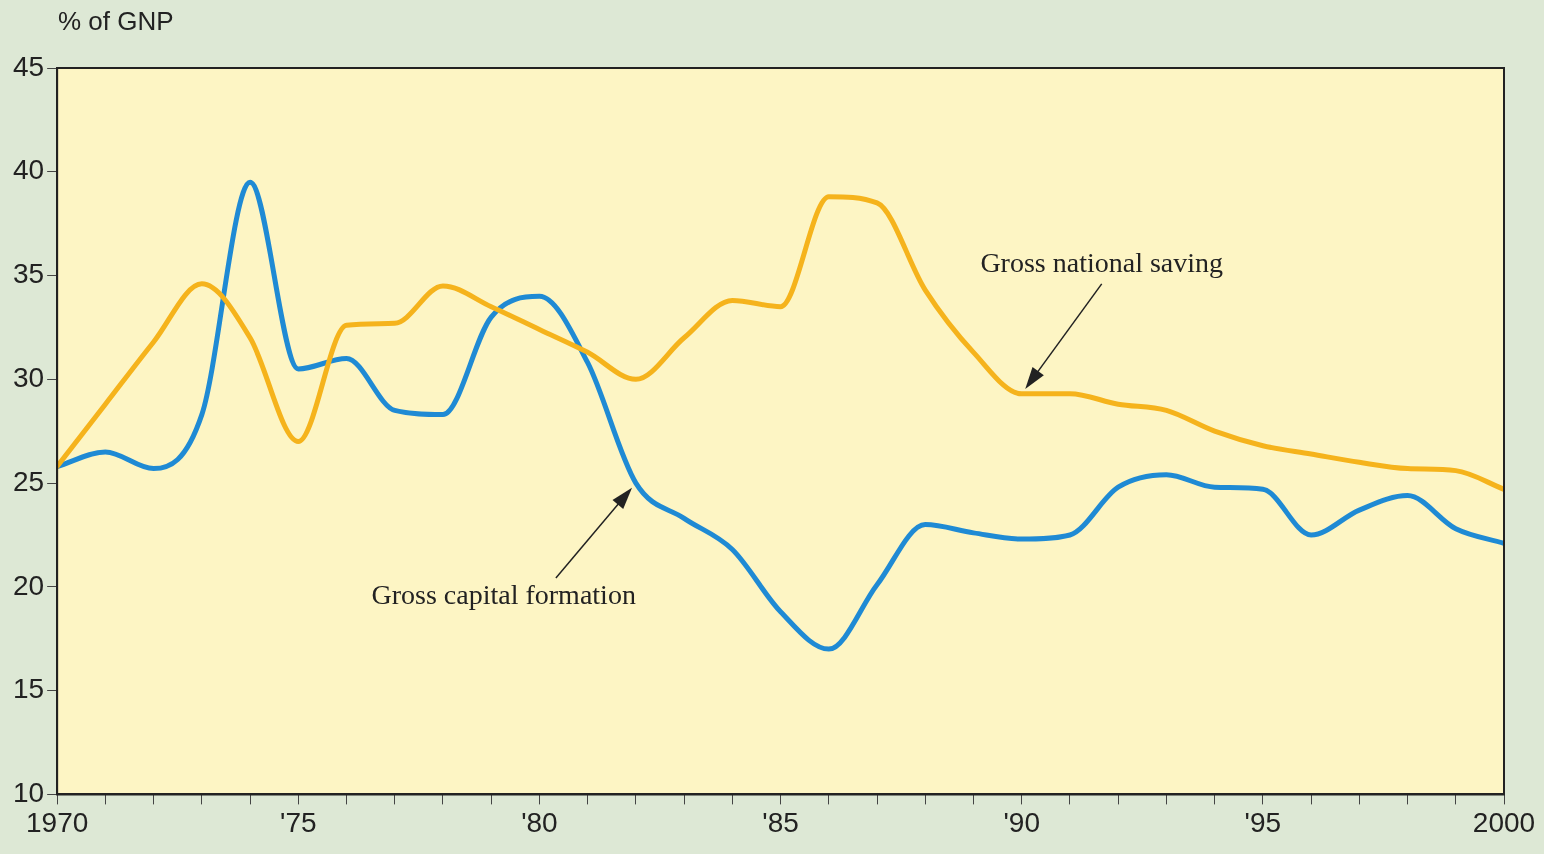 The height and width of the screenshot is (854, 1544). I want to click on x-tick-label: 2000, so click(1504, 822).